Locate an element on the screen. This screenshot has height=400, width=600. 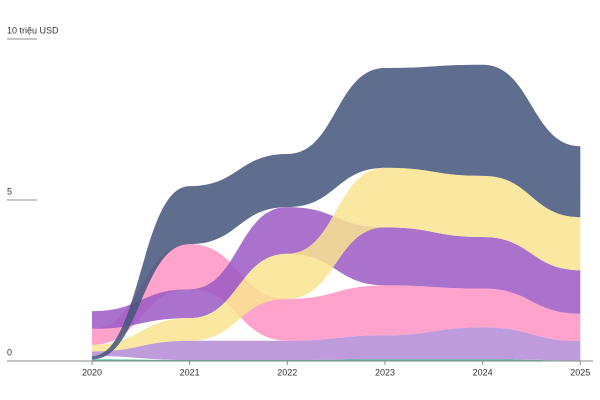
y-tick-label: 10 triệu USD is located at coordinates (33, 30).